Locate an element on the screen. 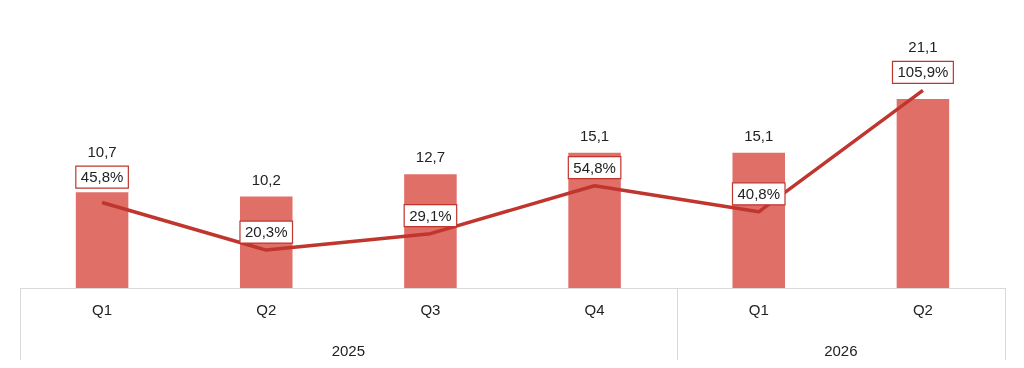 The image size is (1024, 368). text: 2025 is located at coordinates (348, 351).